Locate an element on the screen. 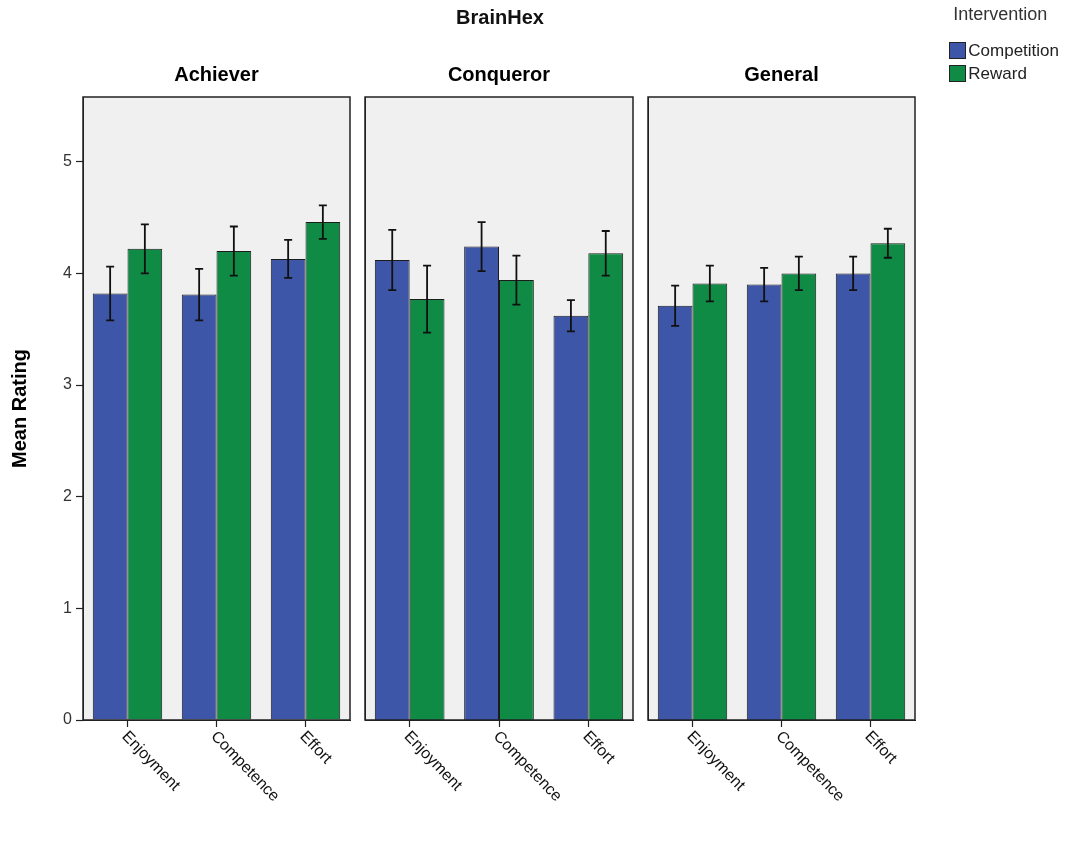 This screenshot has height=845, width=1065. y-tick-label: 3 is located at coordinates (68, 384).